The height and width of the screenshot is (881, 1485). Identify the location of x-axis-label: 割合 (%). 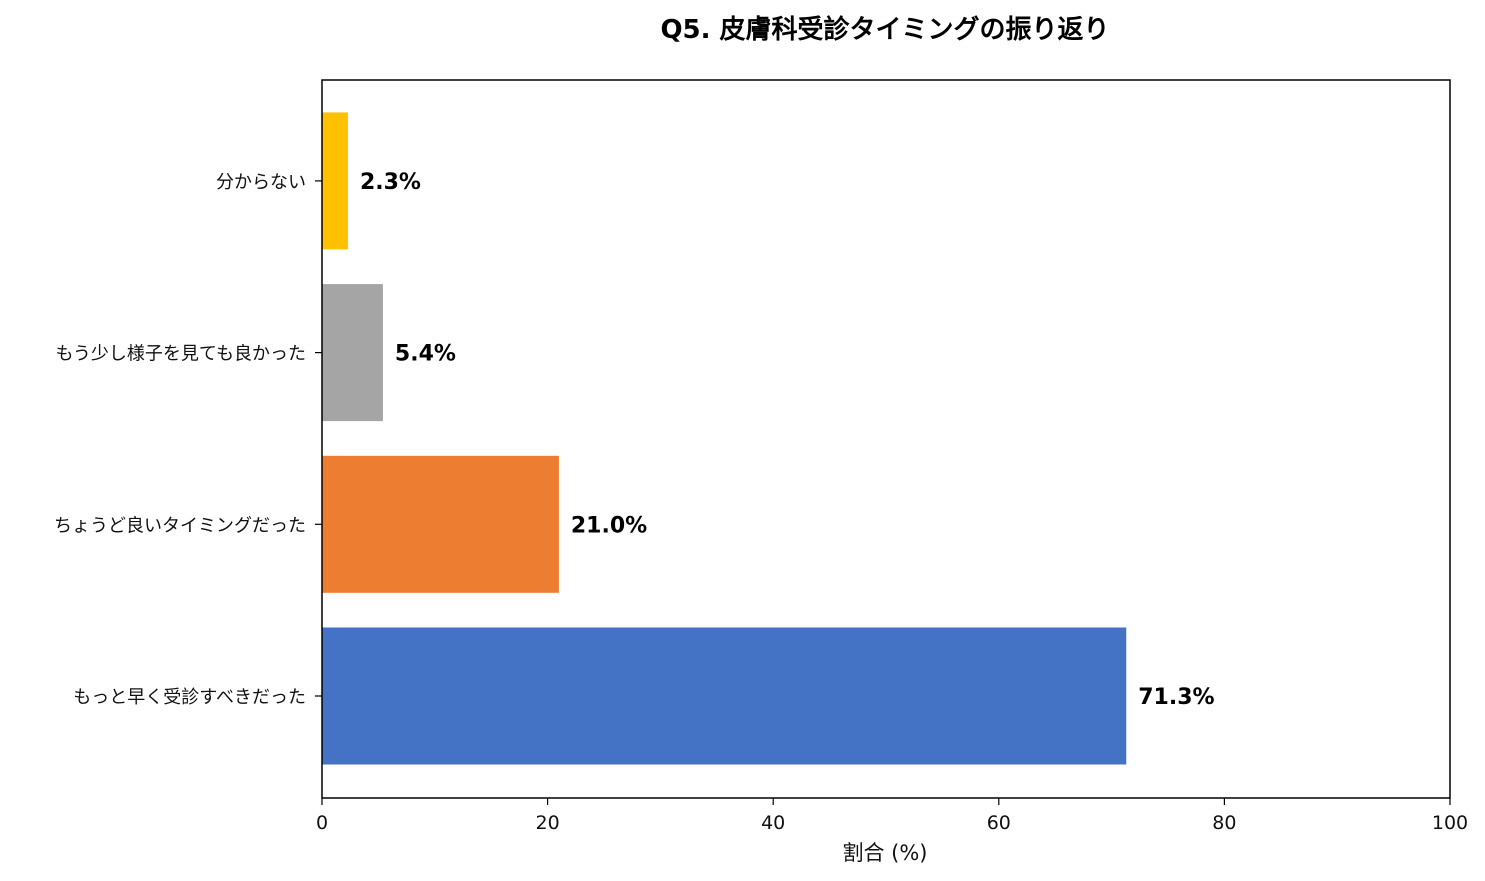
(884, 853).